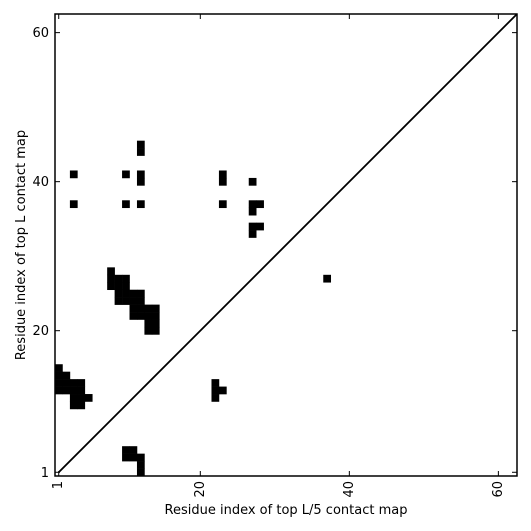 The image size is (531, 531). I want to click on x-tick-label: 40, so click(349, 489).